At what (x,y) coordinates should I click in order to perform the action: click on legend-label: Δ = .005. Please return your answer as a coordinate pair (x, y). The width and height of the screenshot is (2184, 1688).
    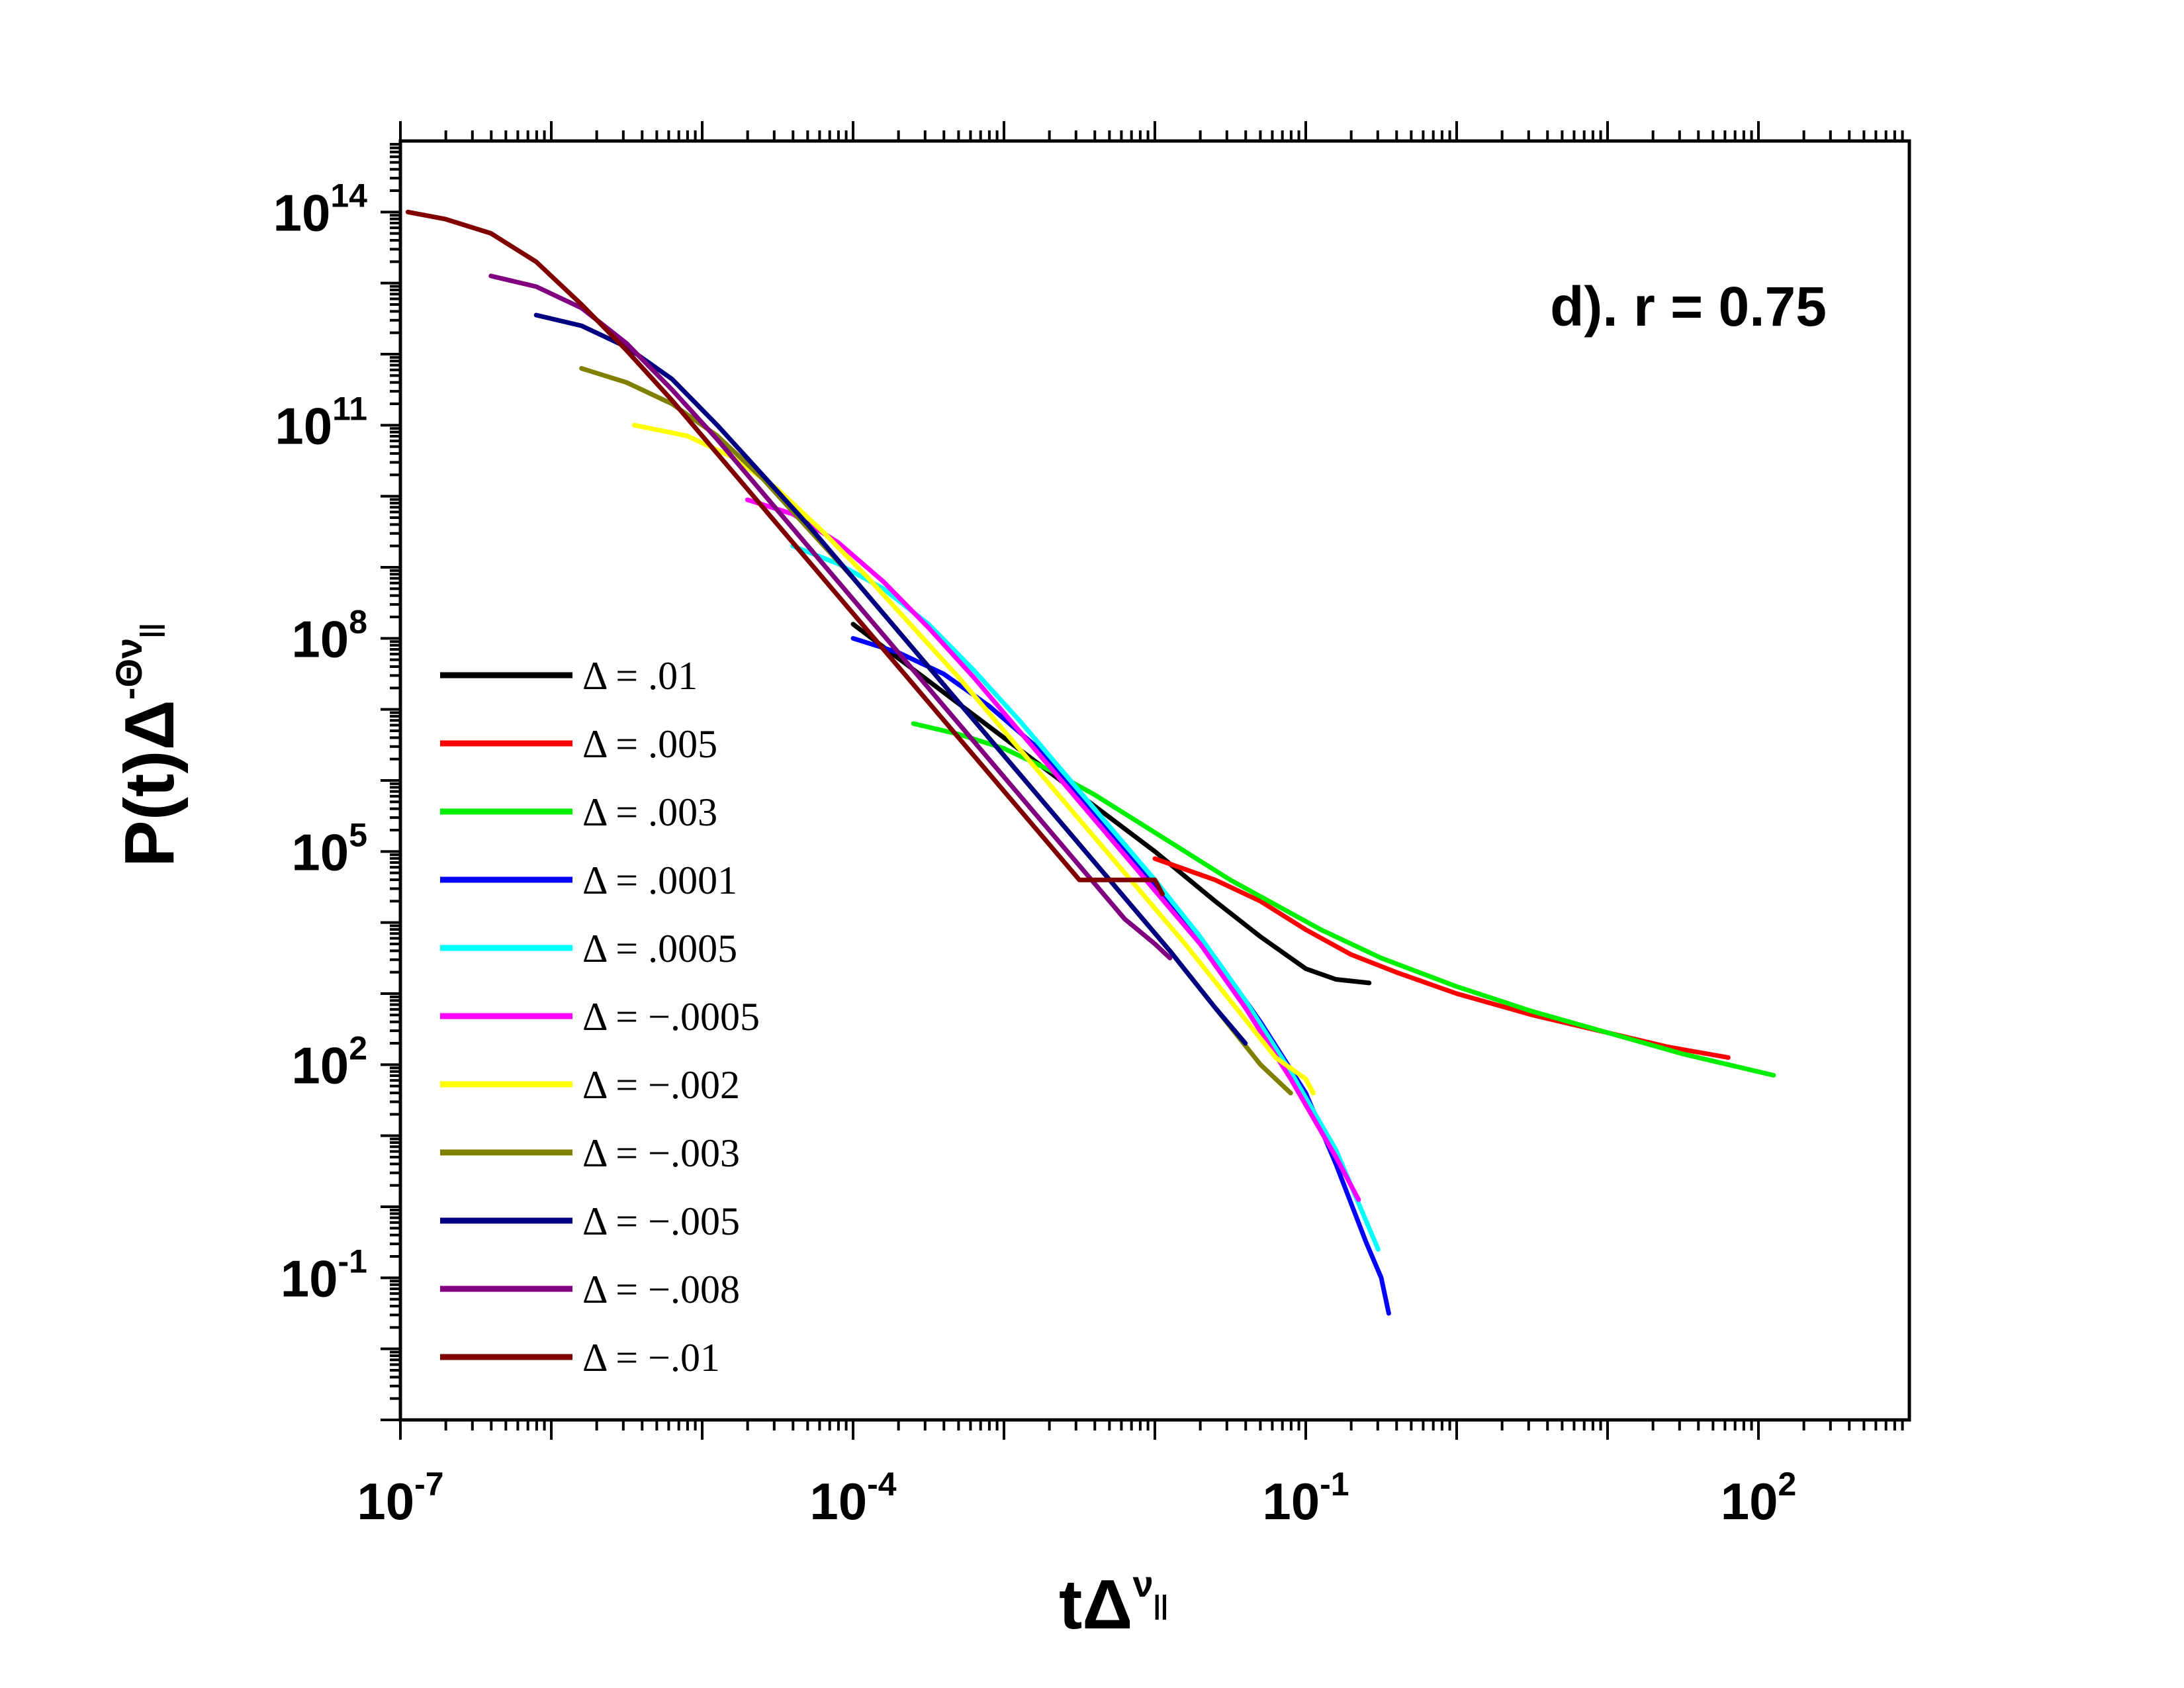
    Looking at the image, I should click on (649, 744).